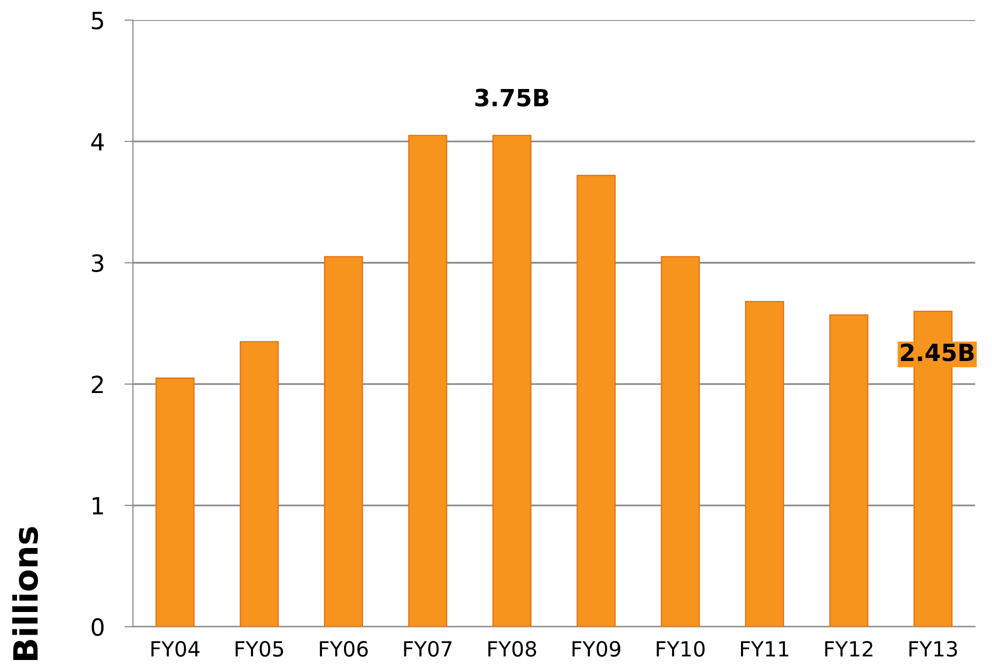 The image size is (992, 671). Describe the element at coordinates (175, 648) in the screenshot. I see `x-tick-label: FY04` at that location.